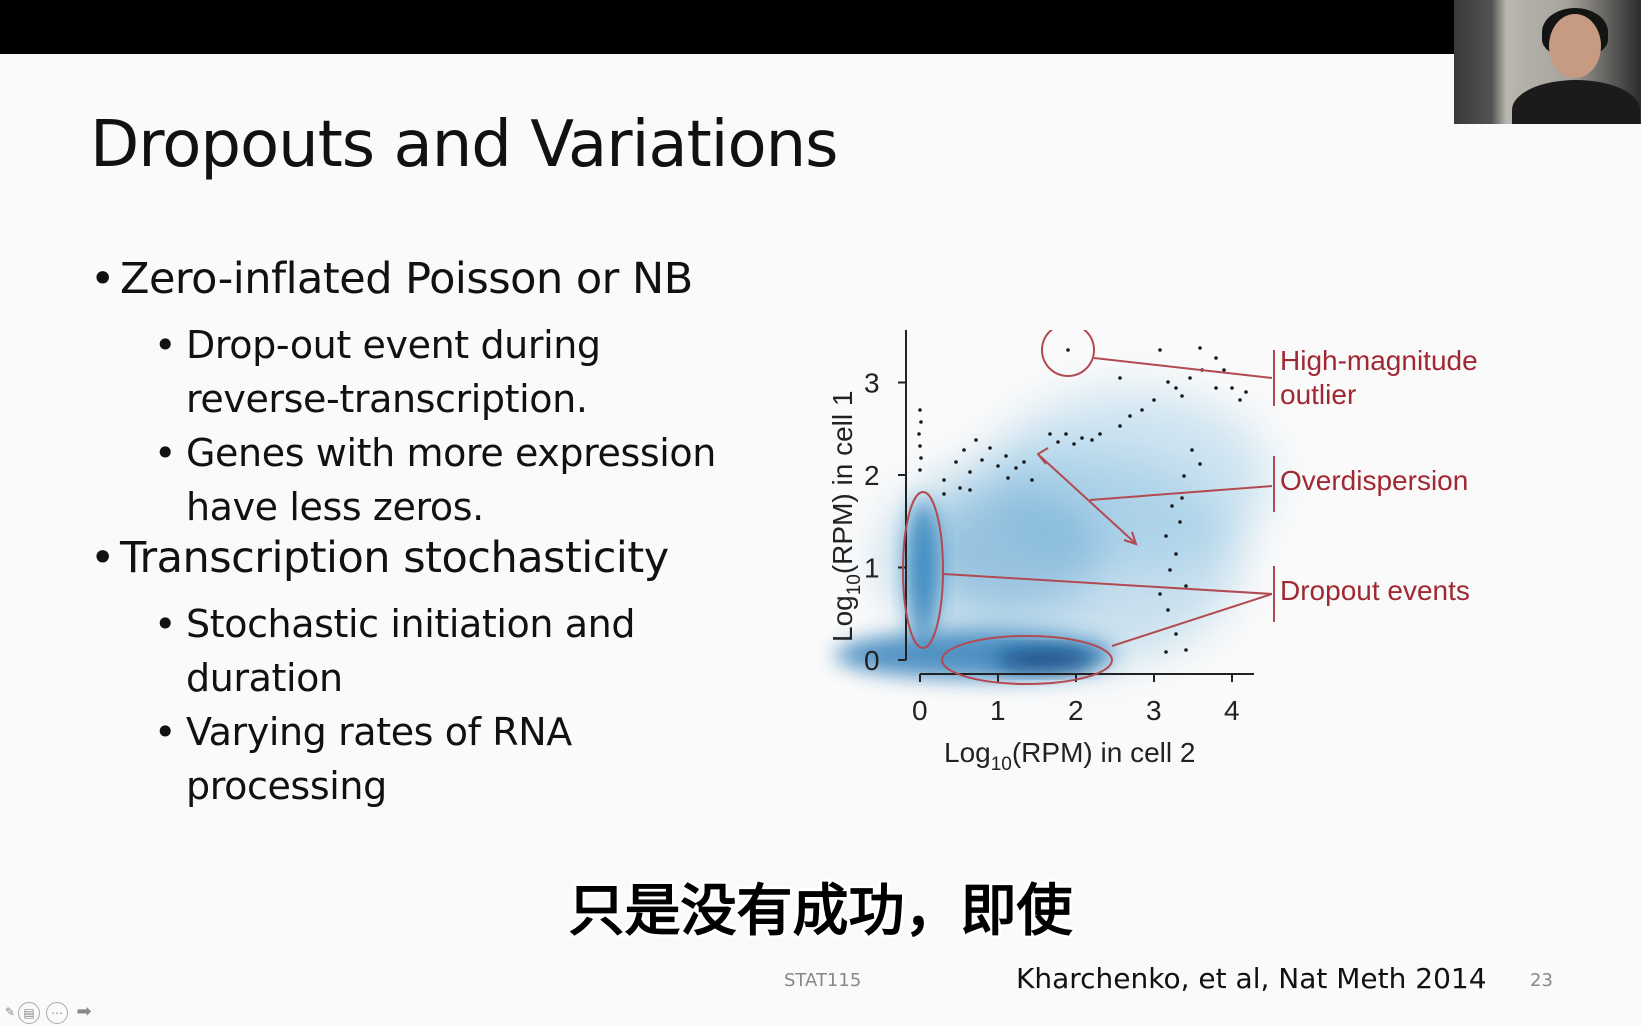  Describe the element at coordinates (872, 660) in the screenshot. I see `y-tick-label: 0` at that location.